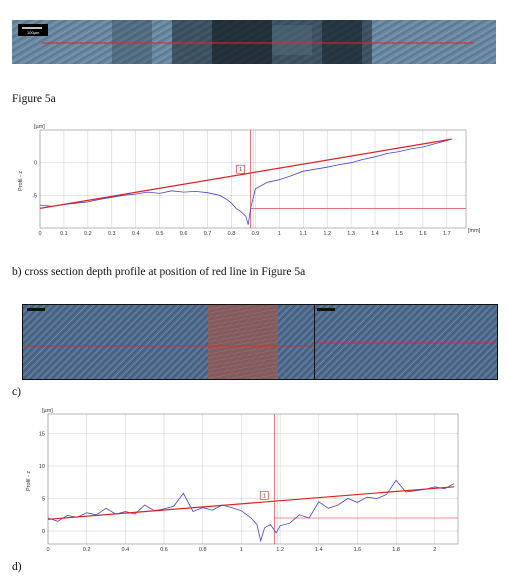  I want to click on scalebar-box, so click(33, 30).